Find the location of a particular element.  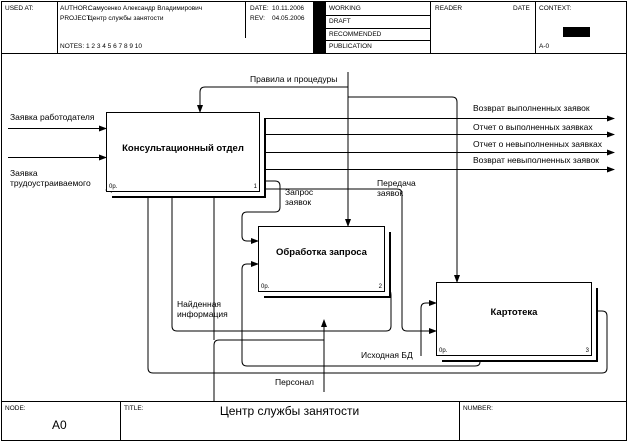

used-at-label: USED AT: is located at coordinates (19, 8).